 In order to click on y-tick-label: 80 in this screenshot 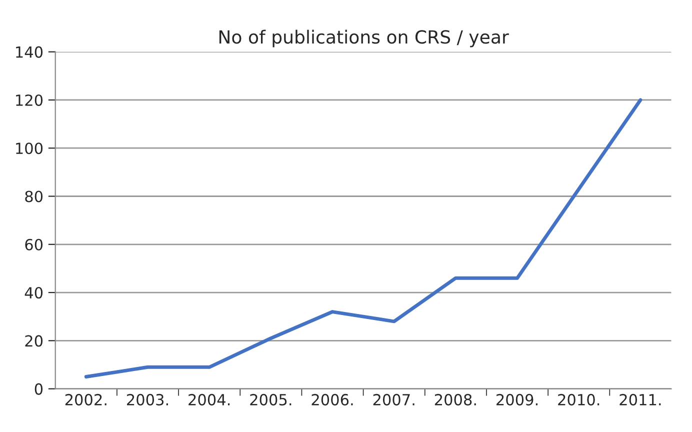, I will do `click(34, 196)`.